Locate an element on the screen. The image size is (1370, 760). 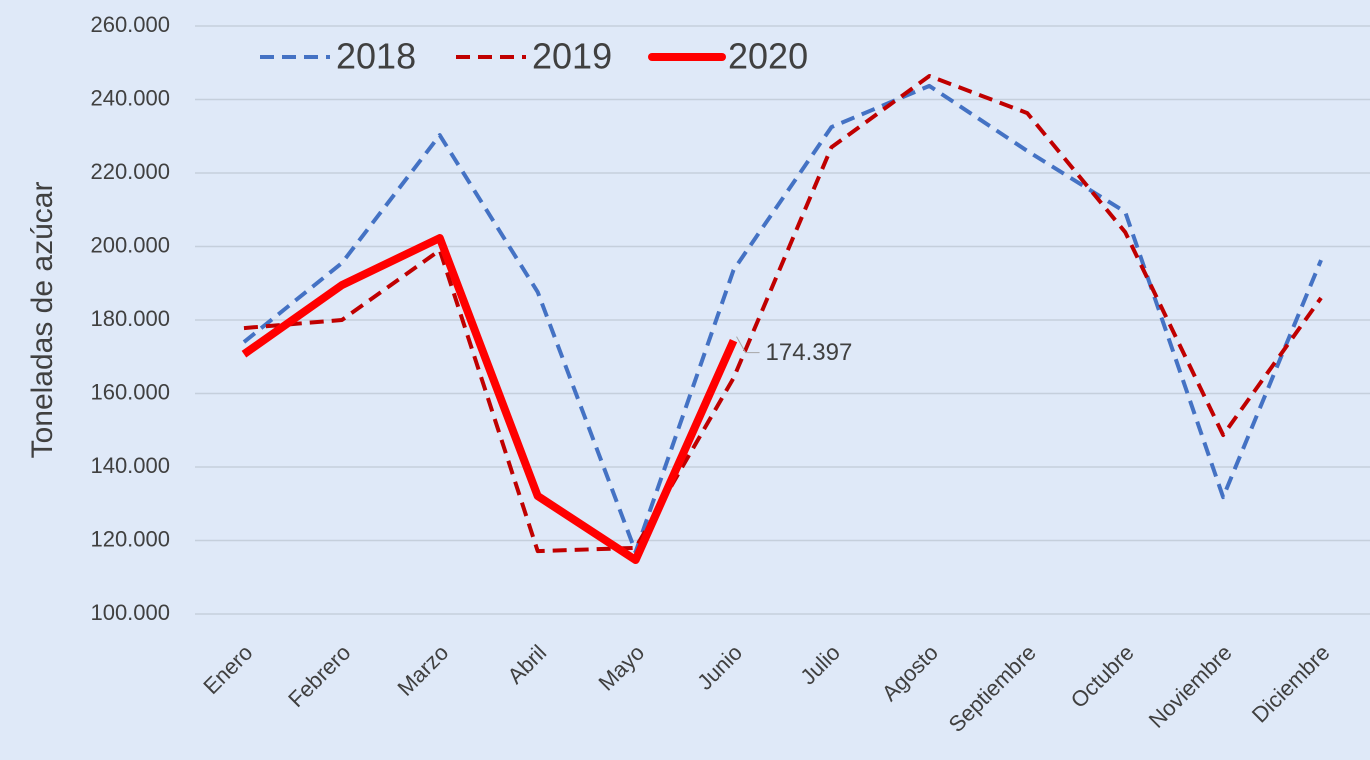
y-tick-label: 180.000 is located at coordinates (130, 318).